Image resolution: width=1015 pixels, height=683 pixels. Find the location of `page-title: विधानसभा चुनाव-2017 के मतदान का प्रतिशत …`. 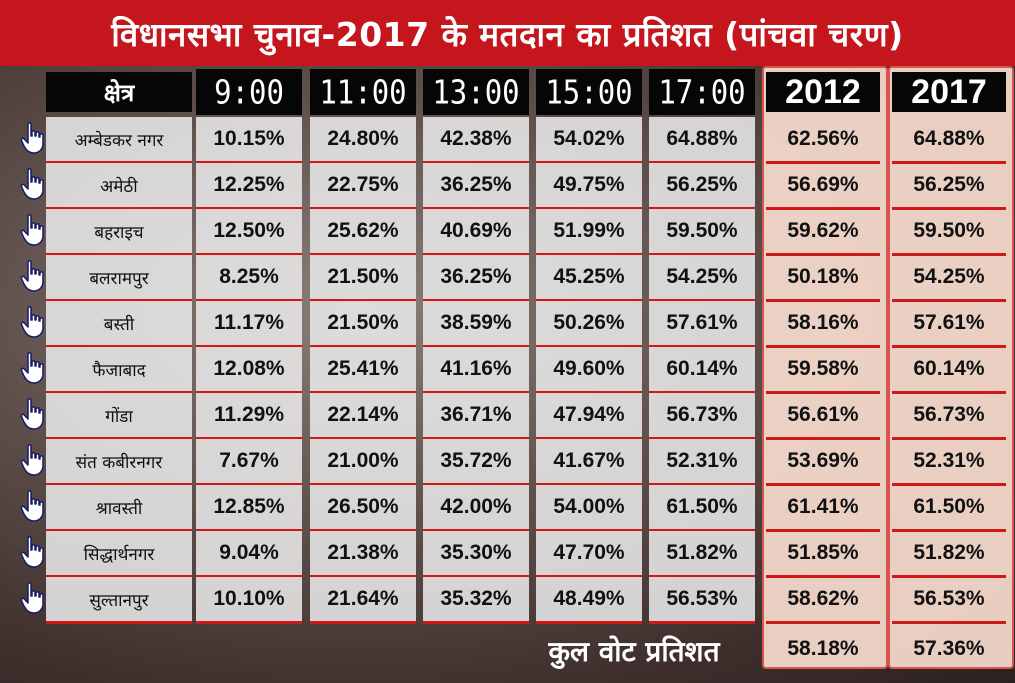

page-title: विधानसभा चुनाव-2017 के मतदान का प्रतिशत … is located at coordinates (507, 33).